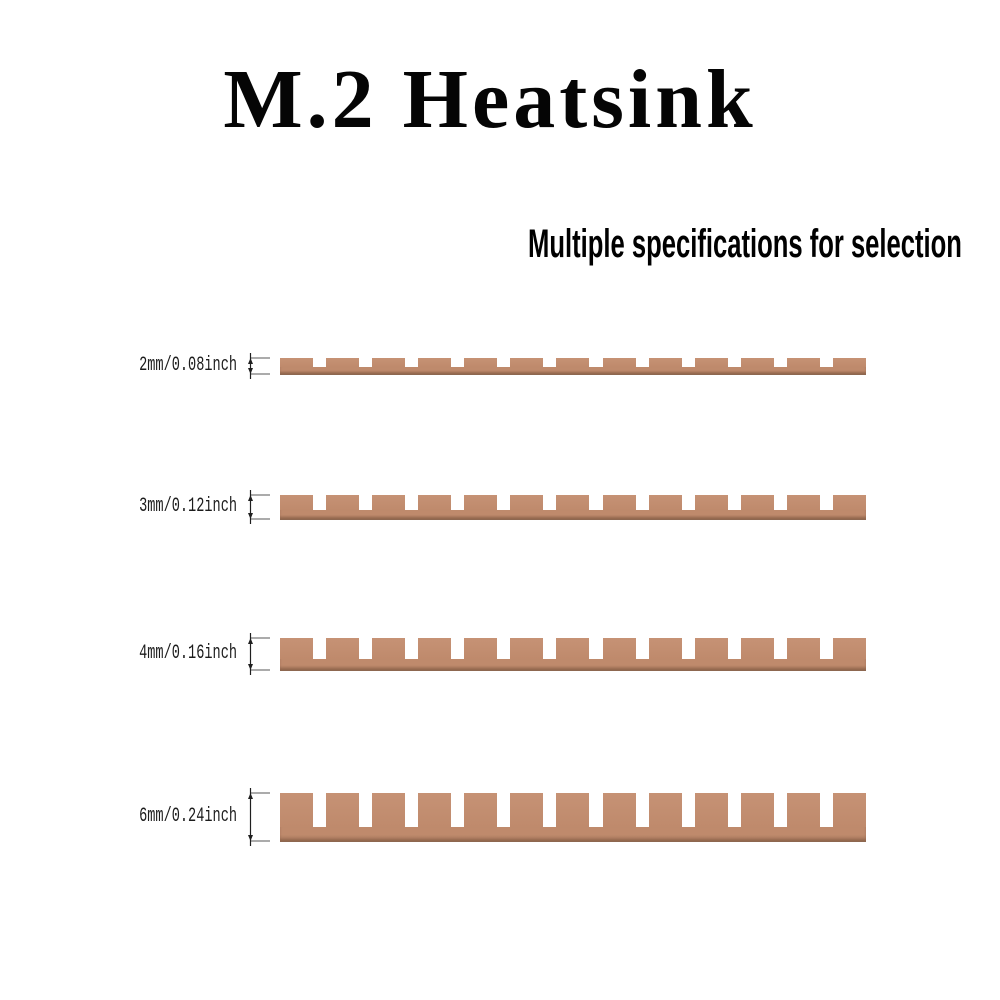 The width and height of the screenshot is (1000, 1000). I want to click on spec-label: 2mm/0.08inch, so click(188, 365).